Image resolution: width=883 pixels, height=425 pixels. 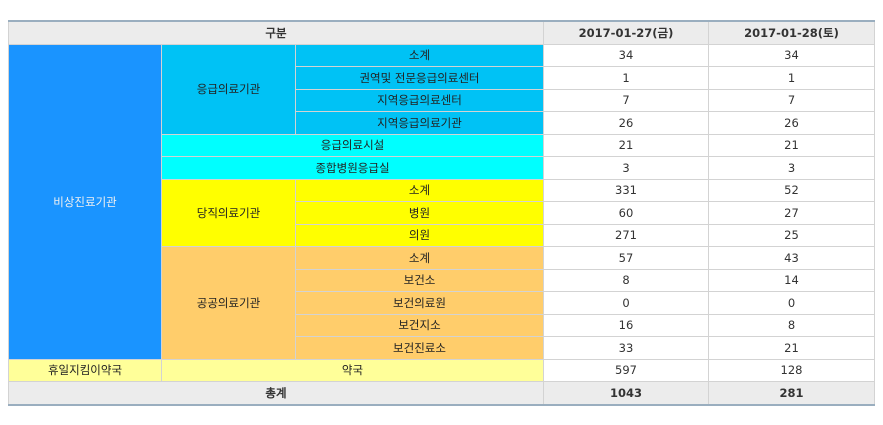 What do you see at coordinates (419, 235) in the screenshot?
I see `row-label: 의원` at bounding box center [419, 235].